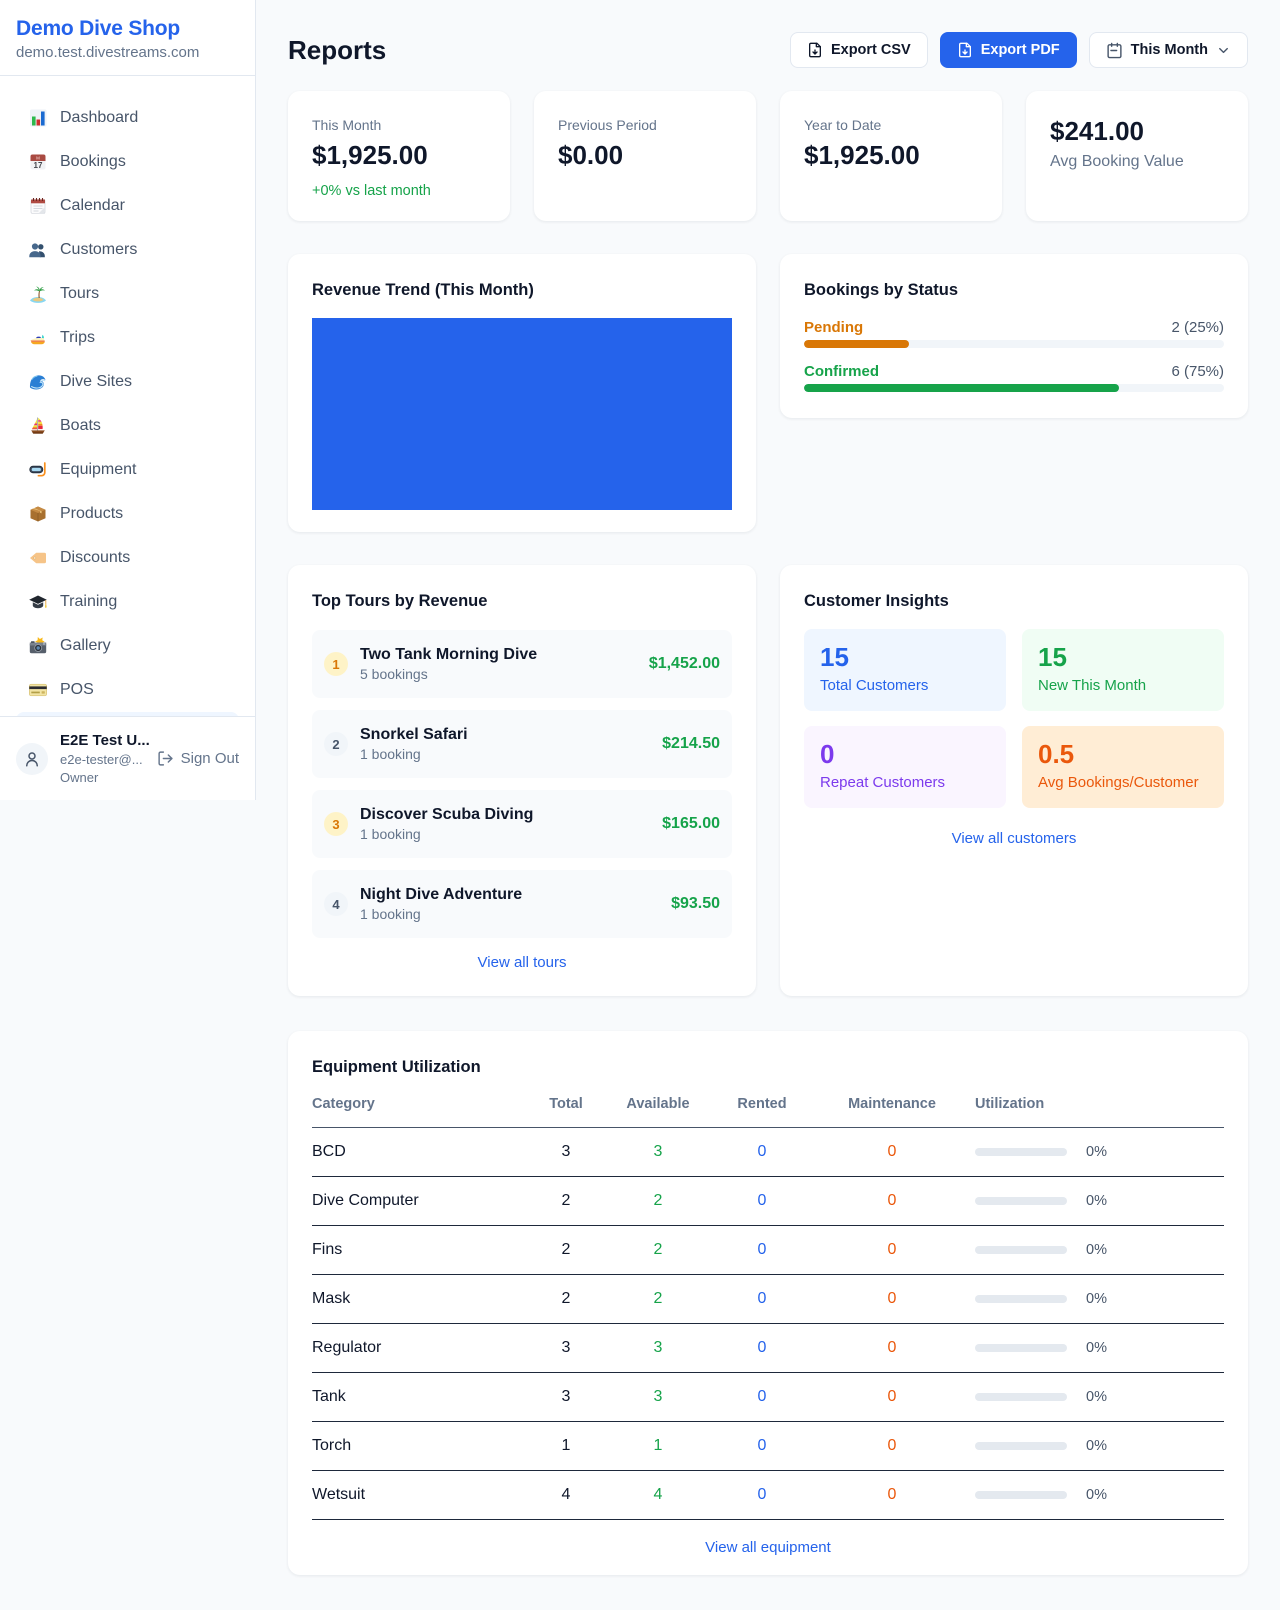  Describe the element at coordinates (38, 158) in the screenshot. I see `svg-text: M` at that location.